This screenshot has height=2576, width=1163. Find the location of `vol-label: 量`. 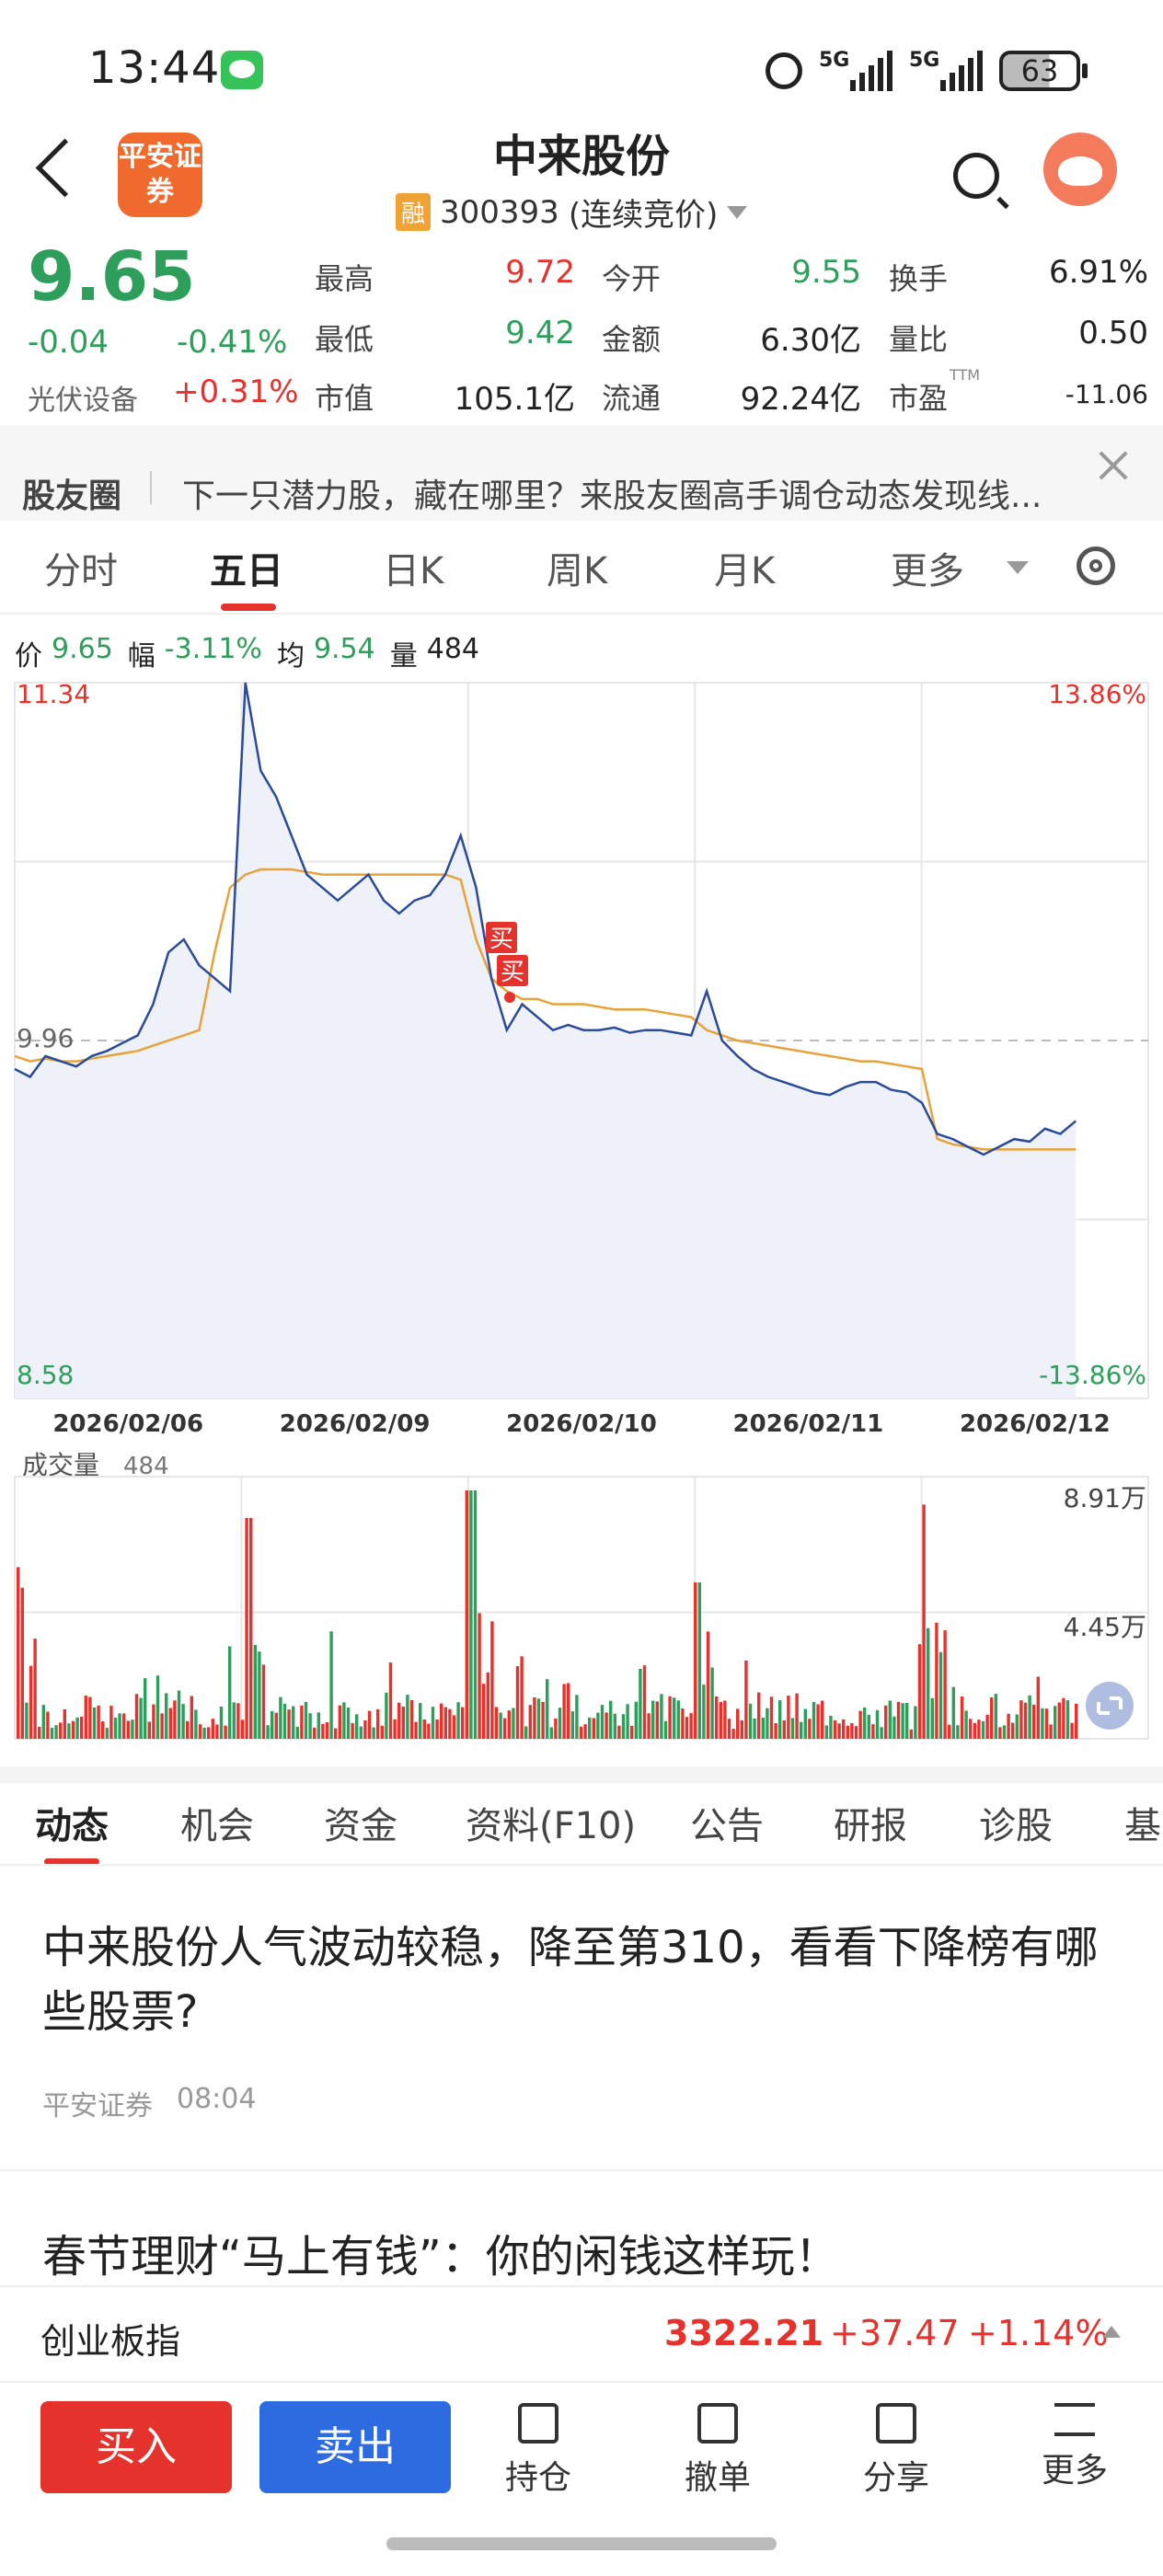

vol-label: 量 is located at coordinates (404, 656).